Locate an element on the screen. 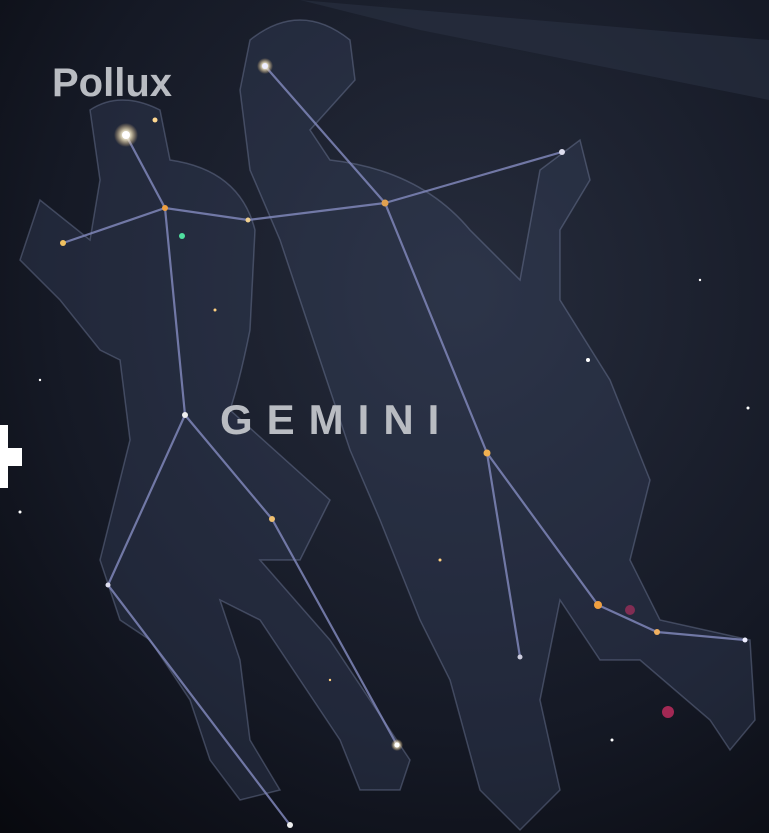 The height and width of the screenshot is (833, 769). milky-way-band is located at coordinates (534, 50).